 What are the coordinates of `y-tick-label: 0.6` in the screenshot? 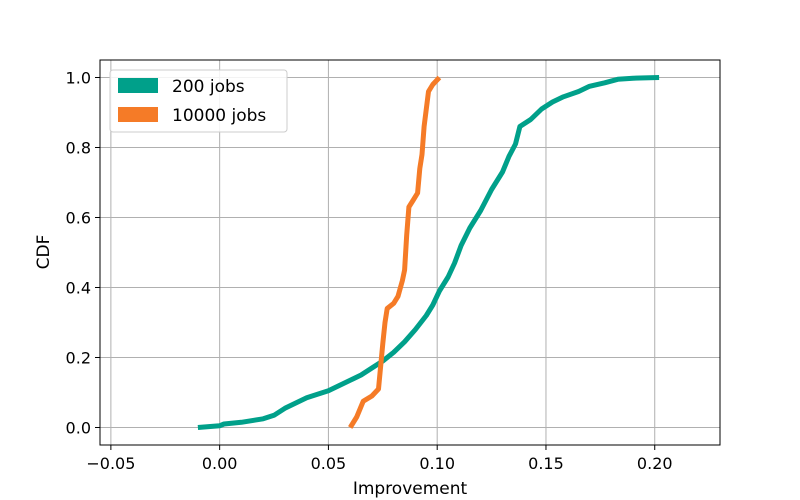 It's located at (78, 218).